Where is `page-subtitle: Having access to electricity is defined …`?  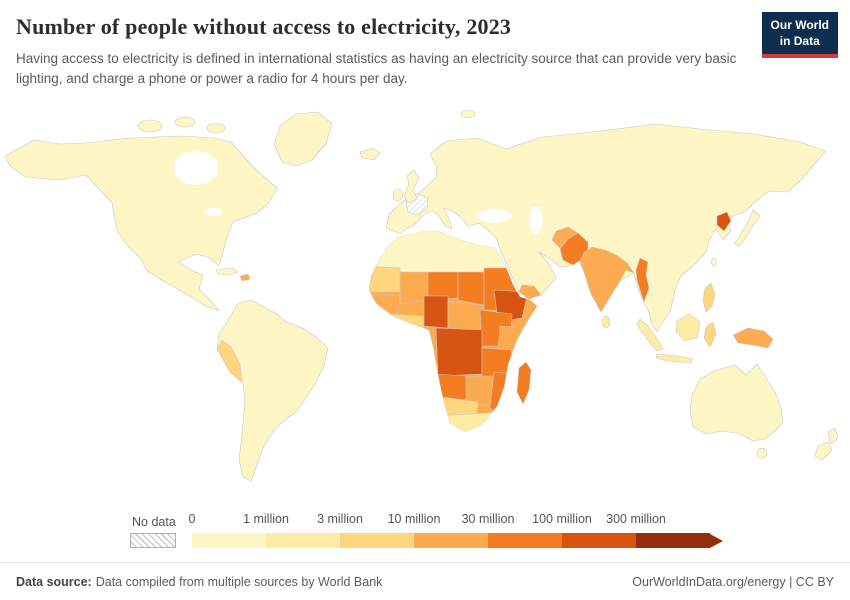
page-subtitle: Having access to electricity is defined … is located at coordinates (376, 68).